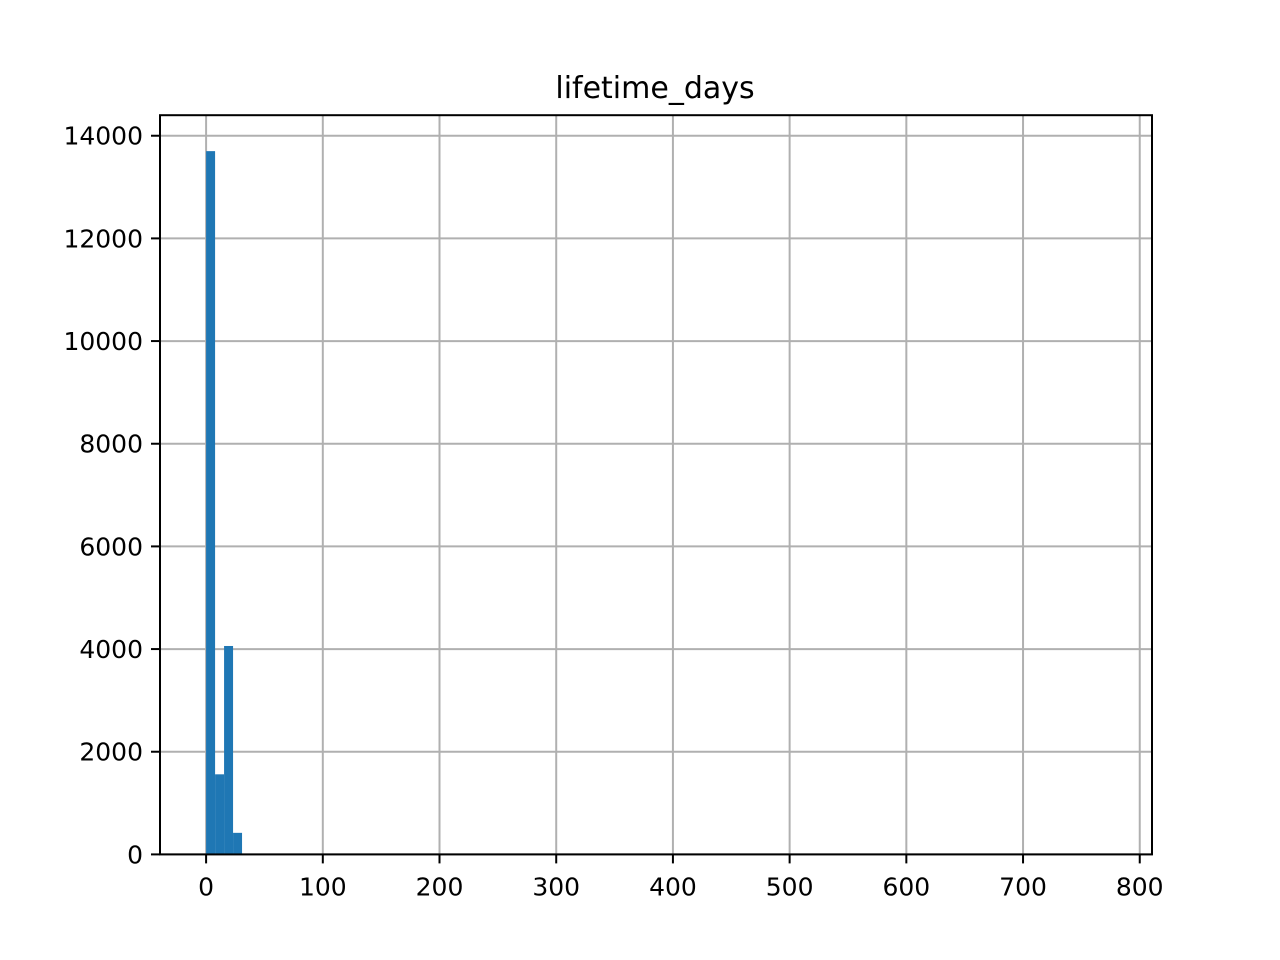 The image size is (1280, 960). What do you see at coordinates (111, 546) in the screenshot?
I see `y-tick-label: 6000` at bounding box center [111, 546].